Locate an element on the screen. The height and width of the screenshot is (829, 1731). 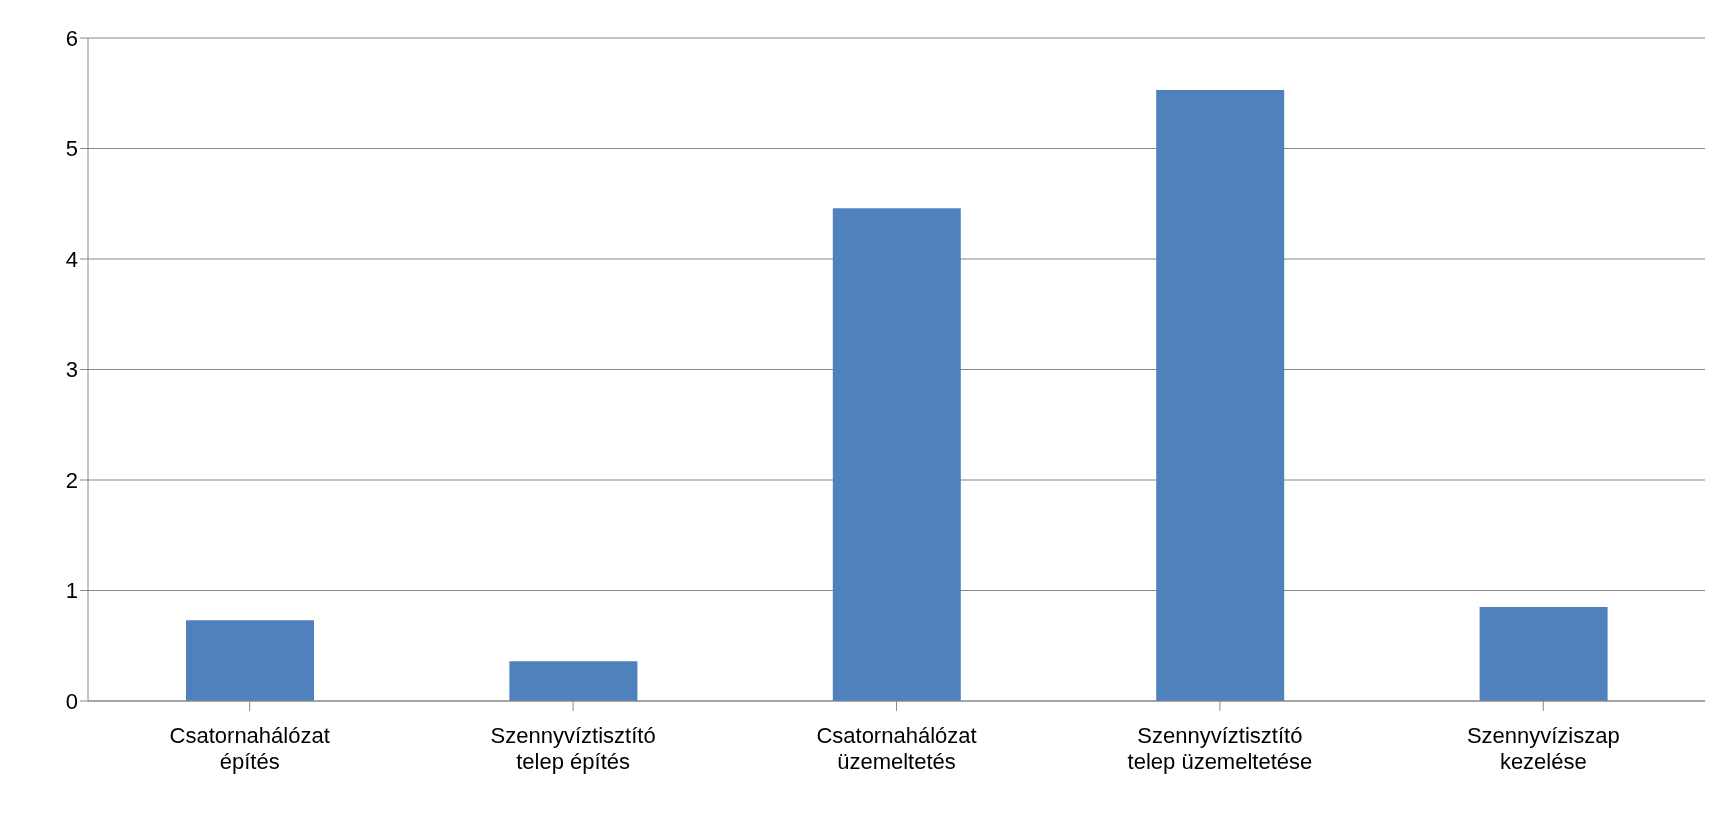
y-tick-label: 1 is located at coordinates (71, 591).